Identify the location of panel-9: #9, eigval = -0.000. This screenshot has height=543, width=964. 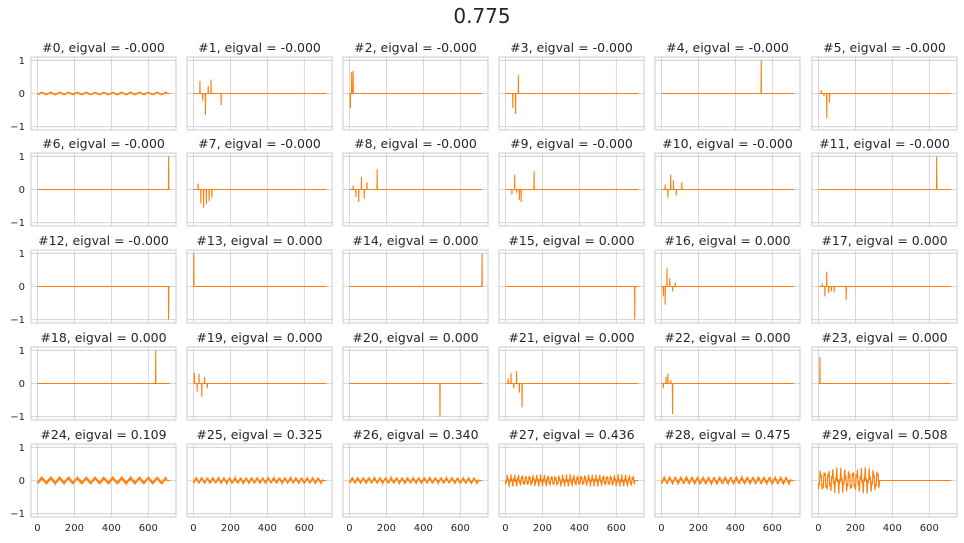
(571, 181).